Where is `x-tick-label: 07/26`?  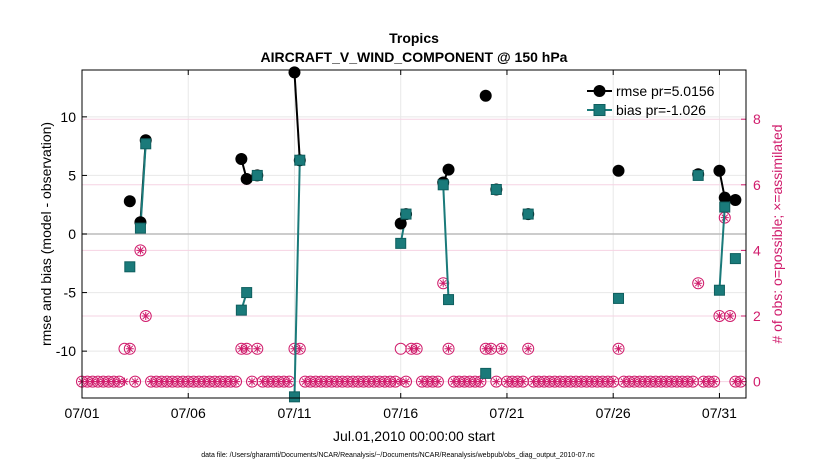 x-tick-label: 07/26 is located at coordinates (613, 413).